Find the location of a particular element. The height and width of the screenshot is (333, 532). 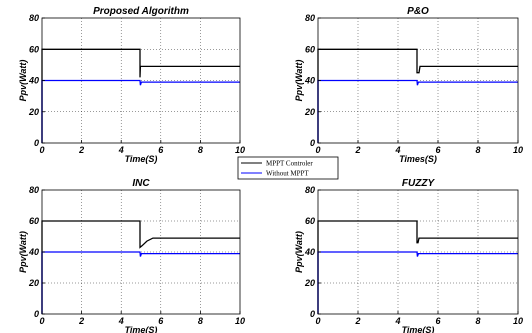

subplot-title: P&O is located at coordinates (418, 11).